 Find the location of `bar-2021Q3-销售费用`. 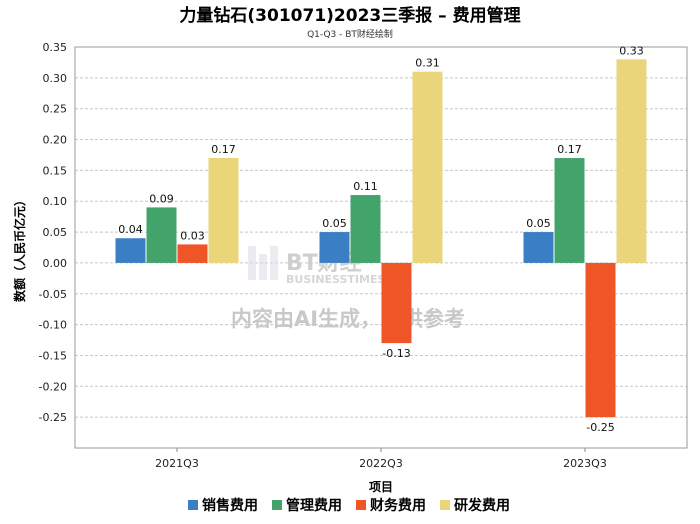

bar-2021Q3-销售费用 is located at coordinates (130, 250).